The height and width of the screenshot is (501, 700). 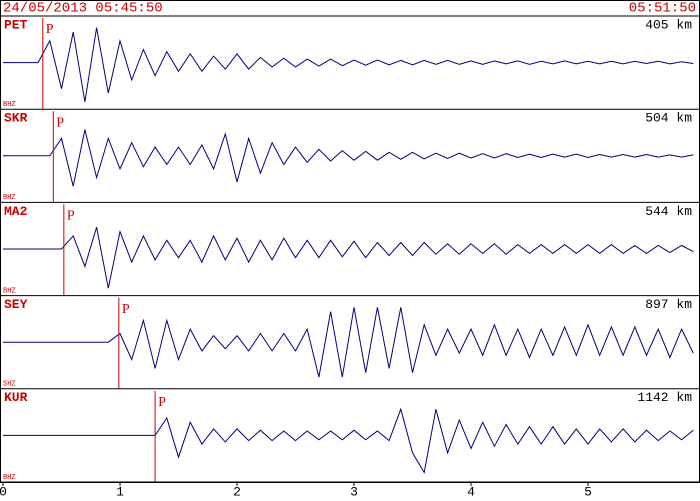 What do you see at coordinates (662, 9) in the screenshot?
I see `end-time: 05:51:50` at bounding box center [662, 9].